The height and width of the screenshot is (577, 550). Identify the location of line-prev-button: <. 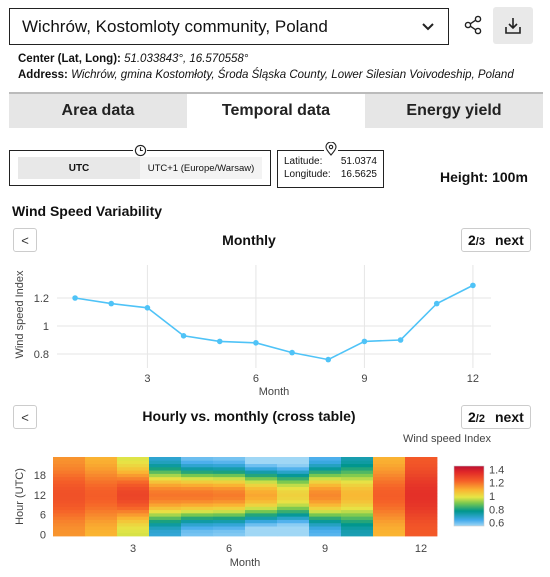
(25, 240).